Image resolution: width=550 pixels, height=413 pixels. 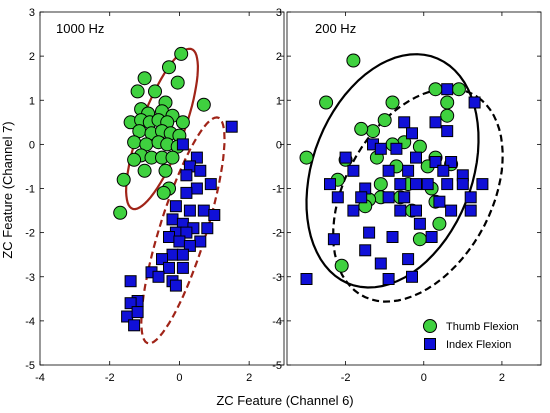 I want to click on confidence-ellipse-thumb-flexion, so click(x=162, y=129).